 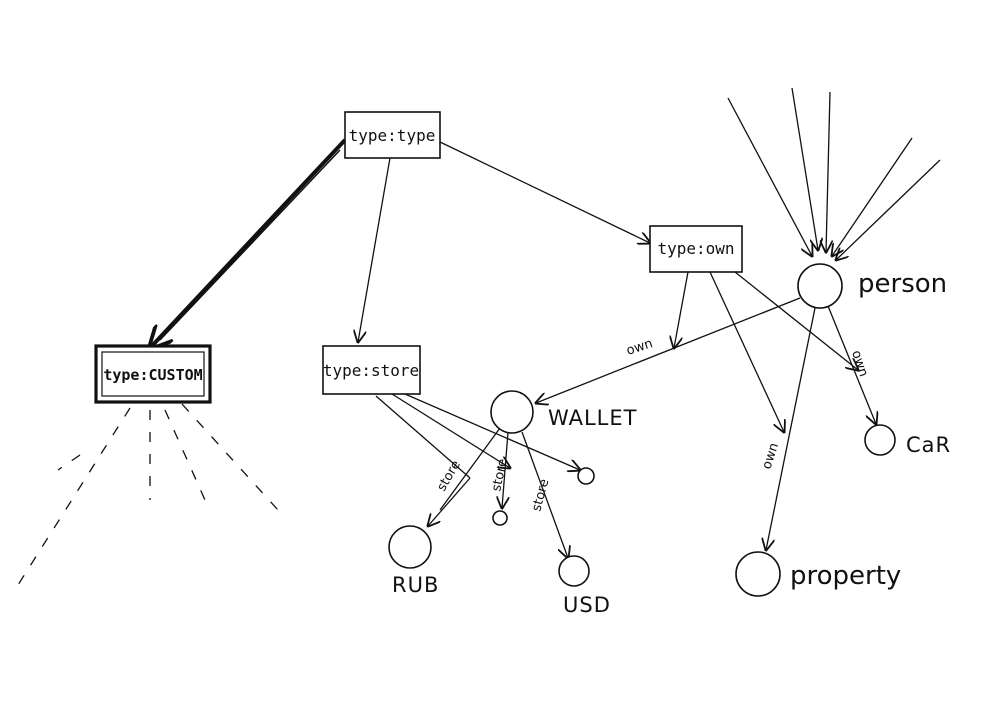 I want to click on node-type-custom: type:CUSTOM, so click(x=153, y=374).